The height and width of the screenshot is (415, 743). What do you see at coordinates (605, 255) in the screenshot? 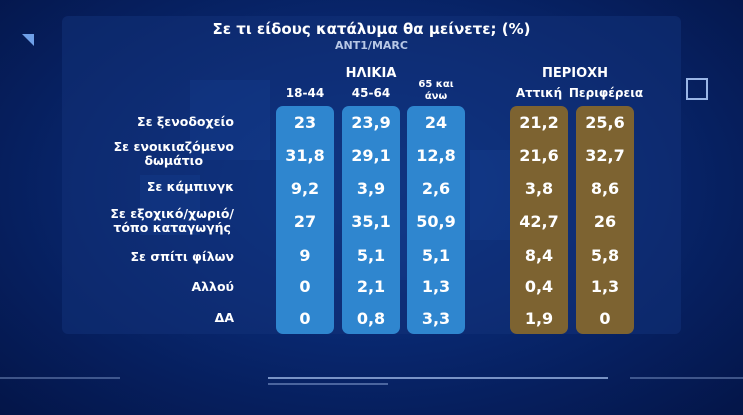
I see `table-cell: 5,8` at bounding box center [605, 255].